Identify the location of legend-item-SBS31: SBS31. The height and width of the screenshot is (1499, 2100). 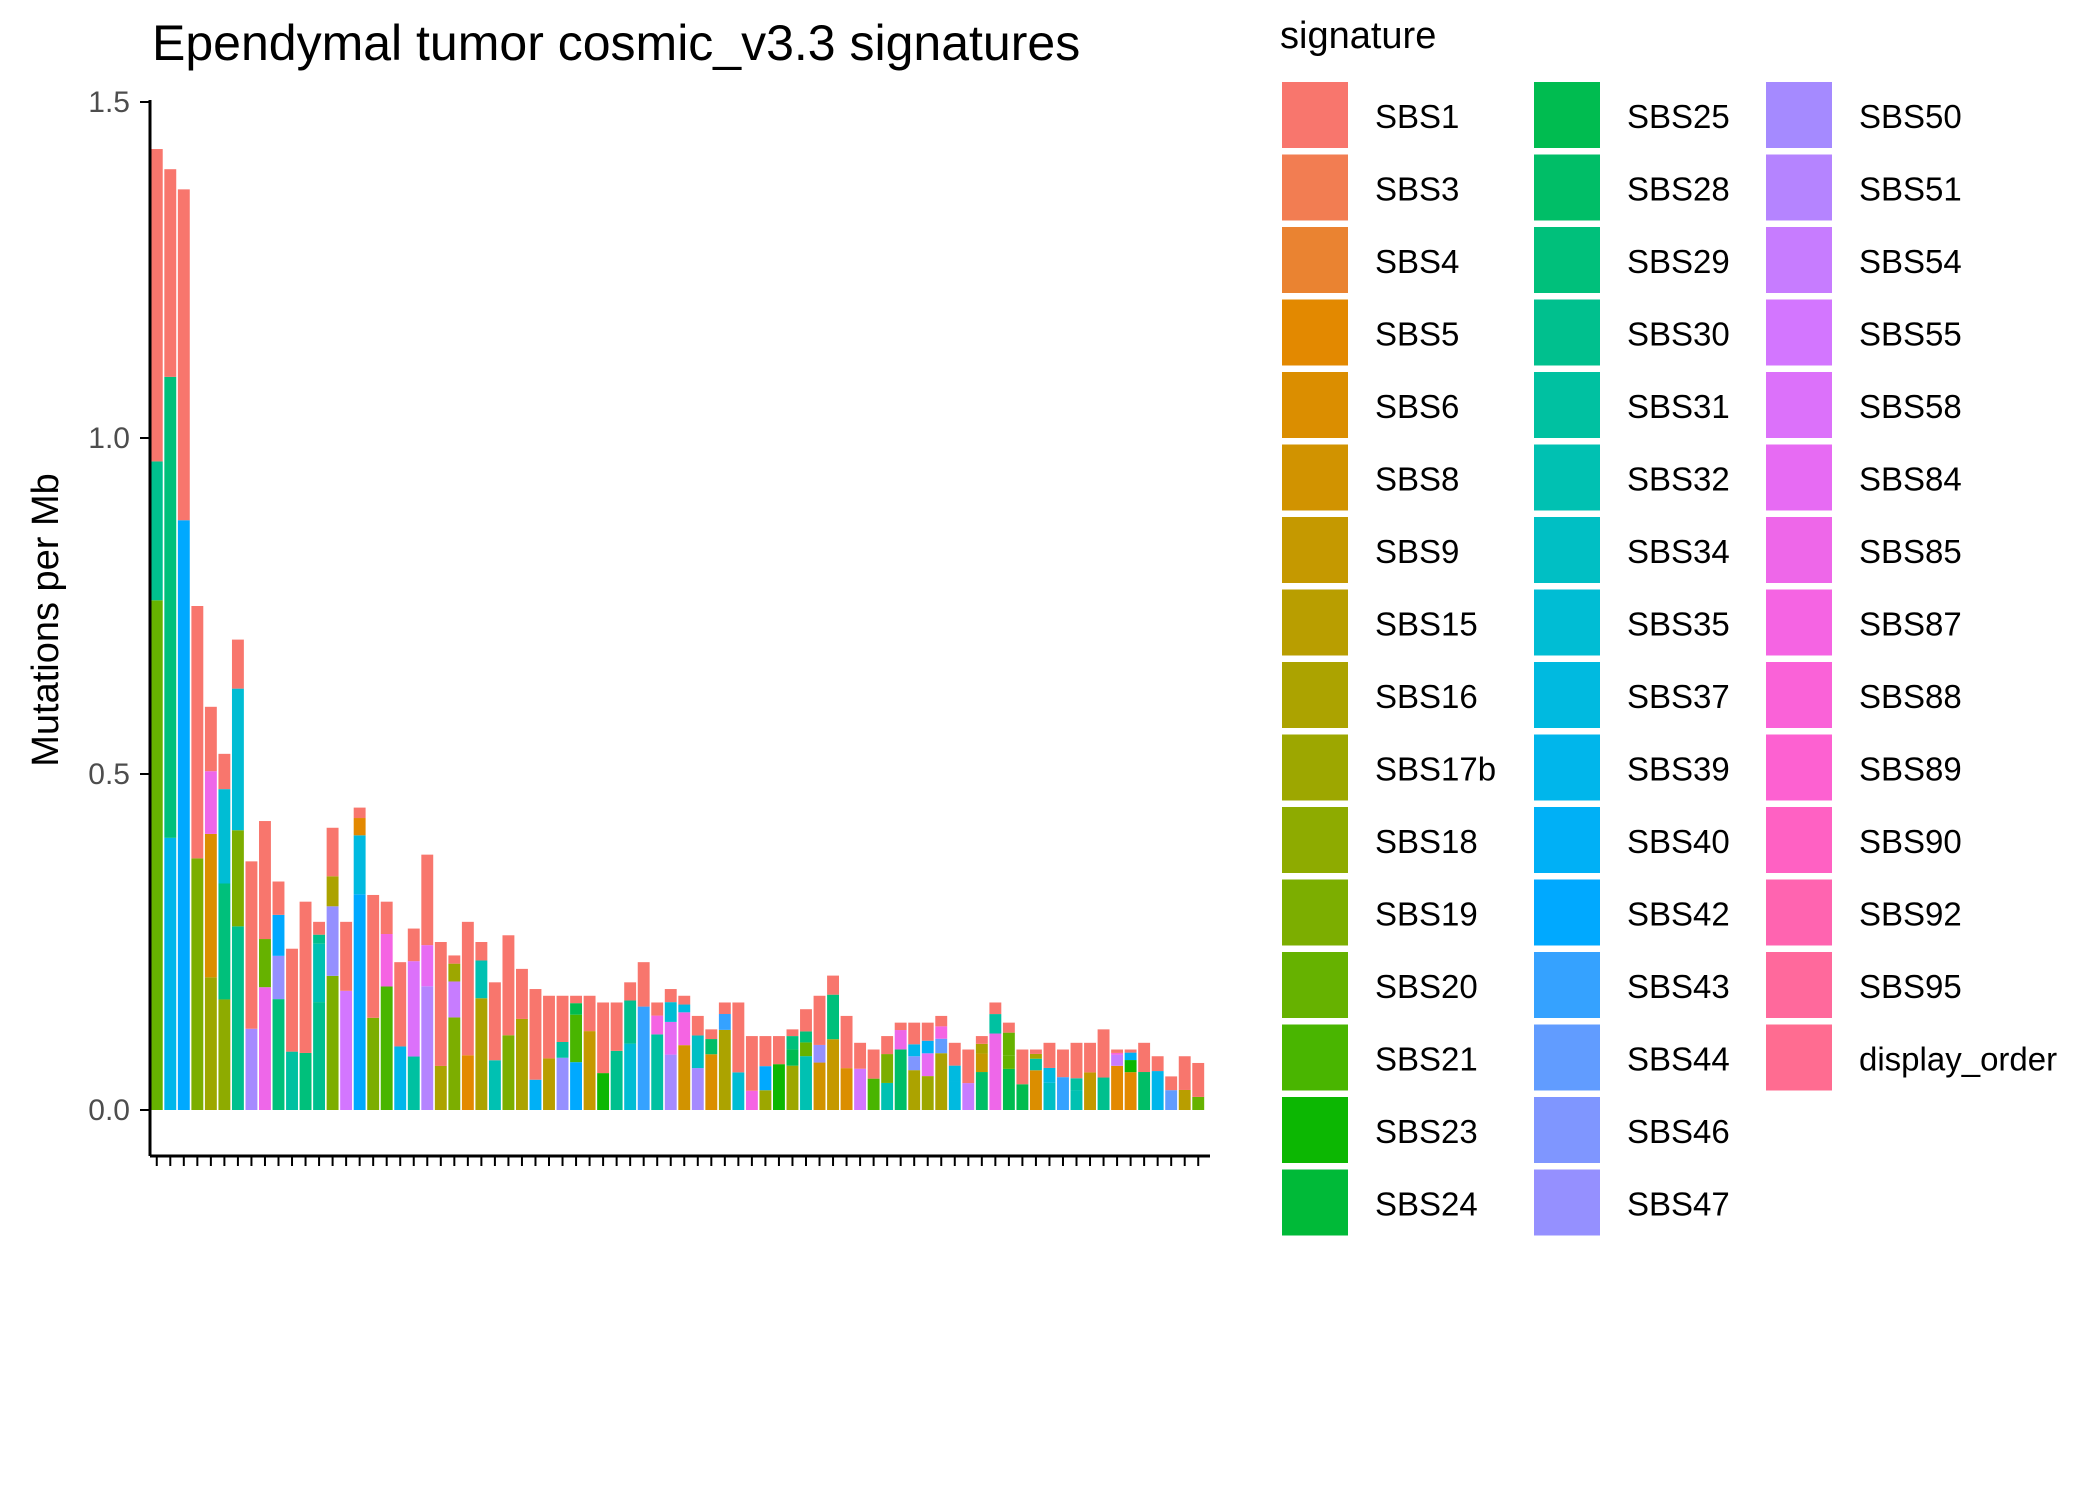
(1632, 405).